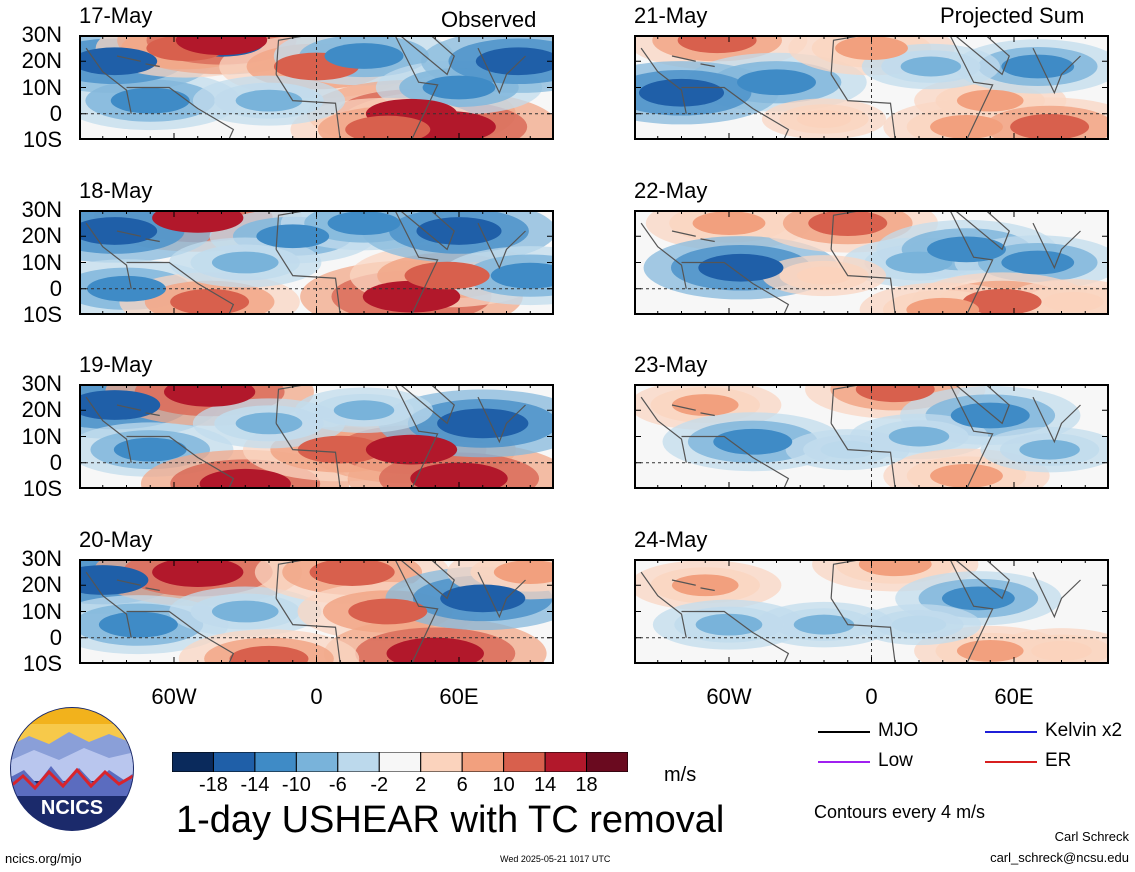 This screenshot has height=872, width=1135. I want to click on footer-timestamp: Wed 2025-05-21 1017 UTC, so click(555, 859).